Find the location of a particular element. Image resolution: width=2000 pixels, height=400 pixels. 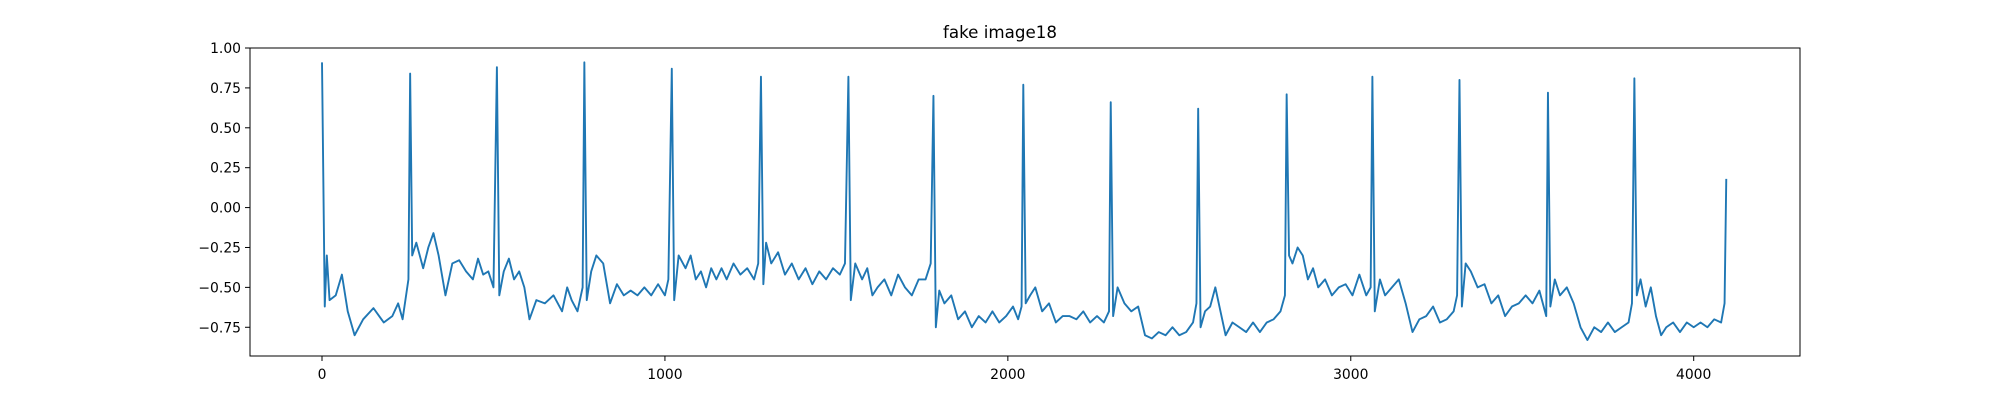

y-axis: 1.00 0.75 0.50 0.25 0.00 −0.25 −0.50 −0.75 is located at coordinates (224, 188).